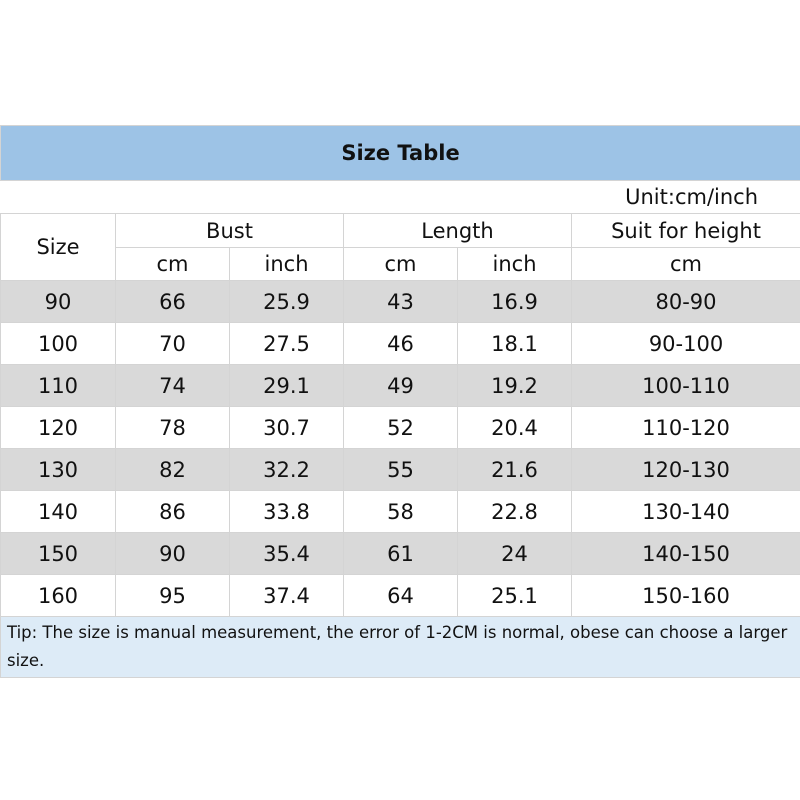  I want to click on table-row: 140 86 33.8 58 22.8 130-140, so click(400, 511).